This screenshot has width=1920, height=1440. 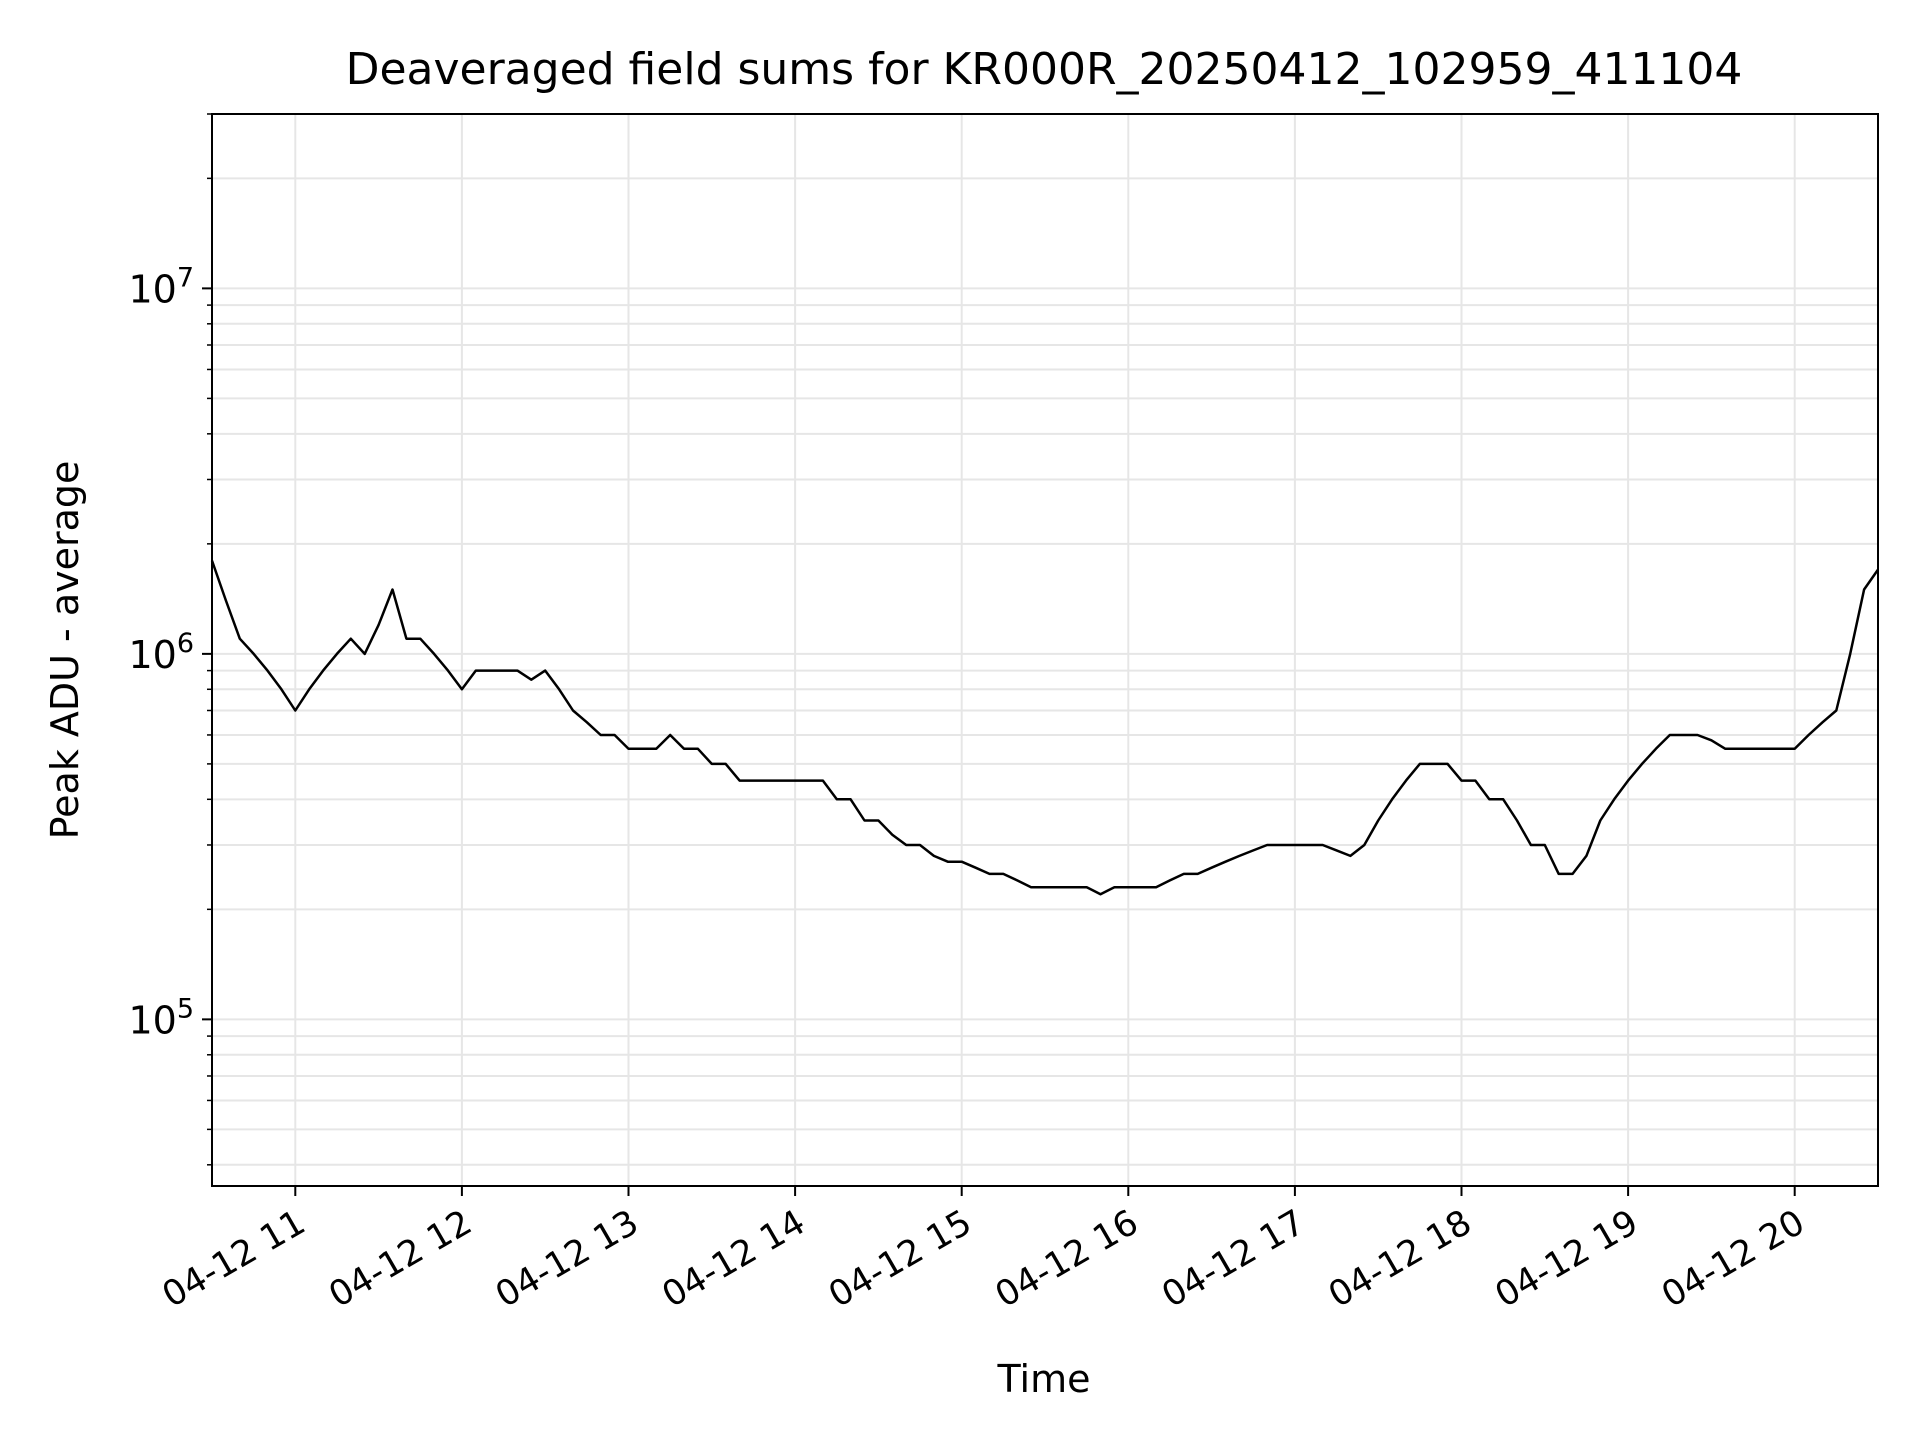 What do you see at coordinates (161, 286) in the screenshot?
I see `y-tick-label: 107` at bounding box center [161, 286].